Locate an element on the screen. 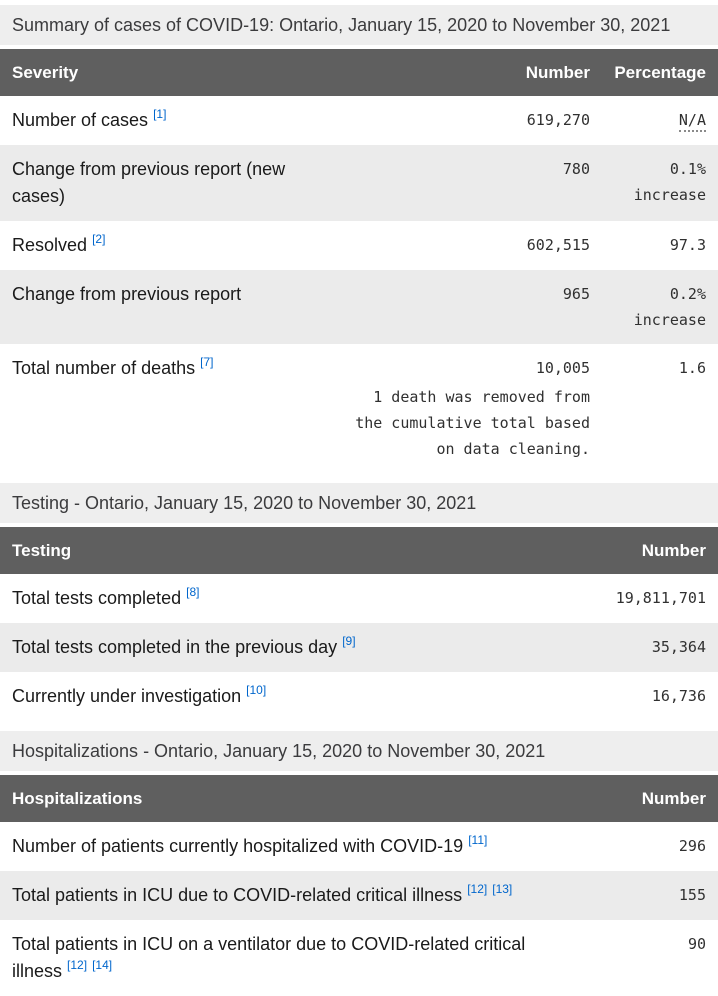 Image resolution: width=718 pixels, height=996 pixels. percentage-value: 1.6 is located at coordinates (692, 368).